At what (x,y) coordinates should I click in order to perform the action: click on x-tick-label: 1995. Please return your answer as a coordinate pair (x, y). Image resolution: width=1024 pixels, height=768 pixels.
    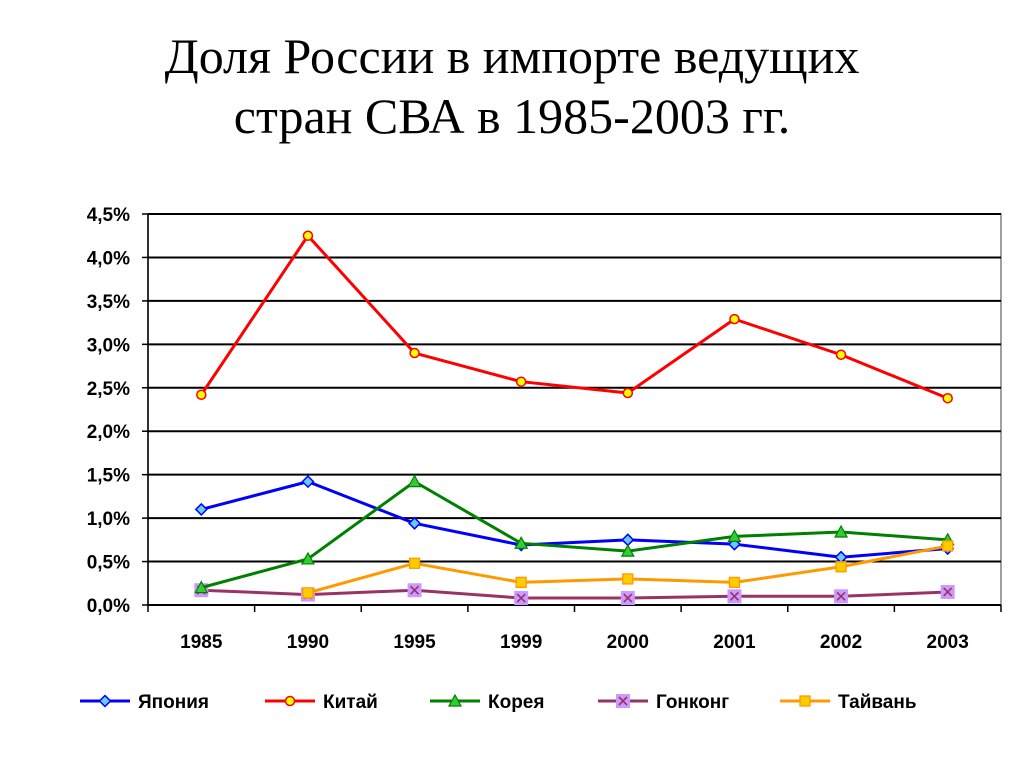
    Looking at the image, I should click on (414, 642).